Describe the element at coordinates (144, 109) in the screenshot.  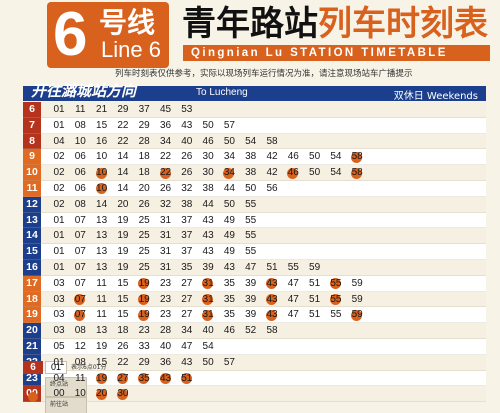
I see `minute-cell: 37` at that location.